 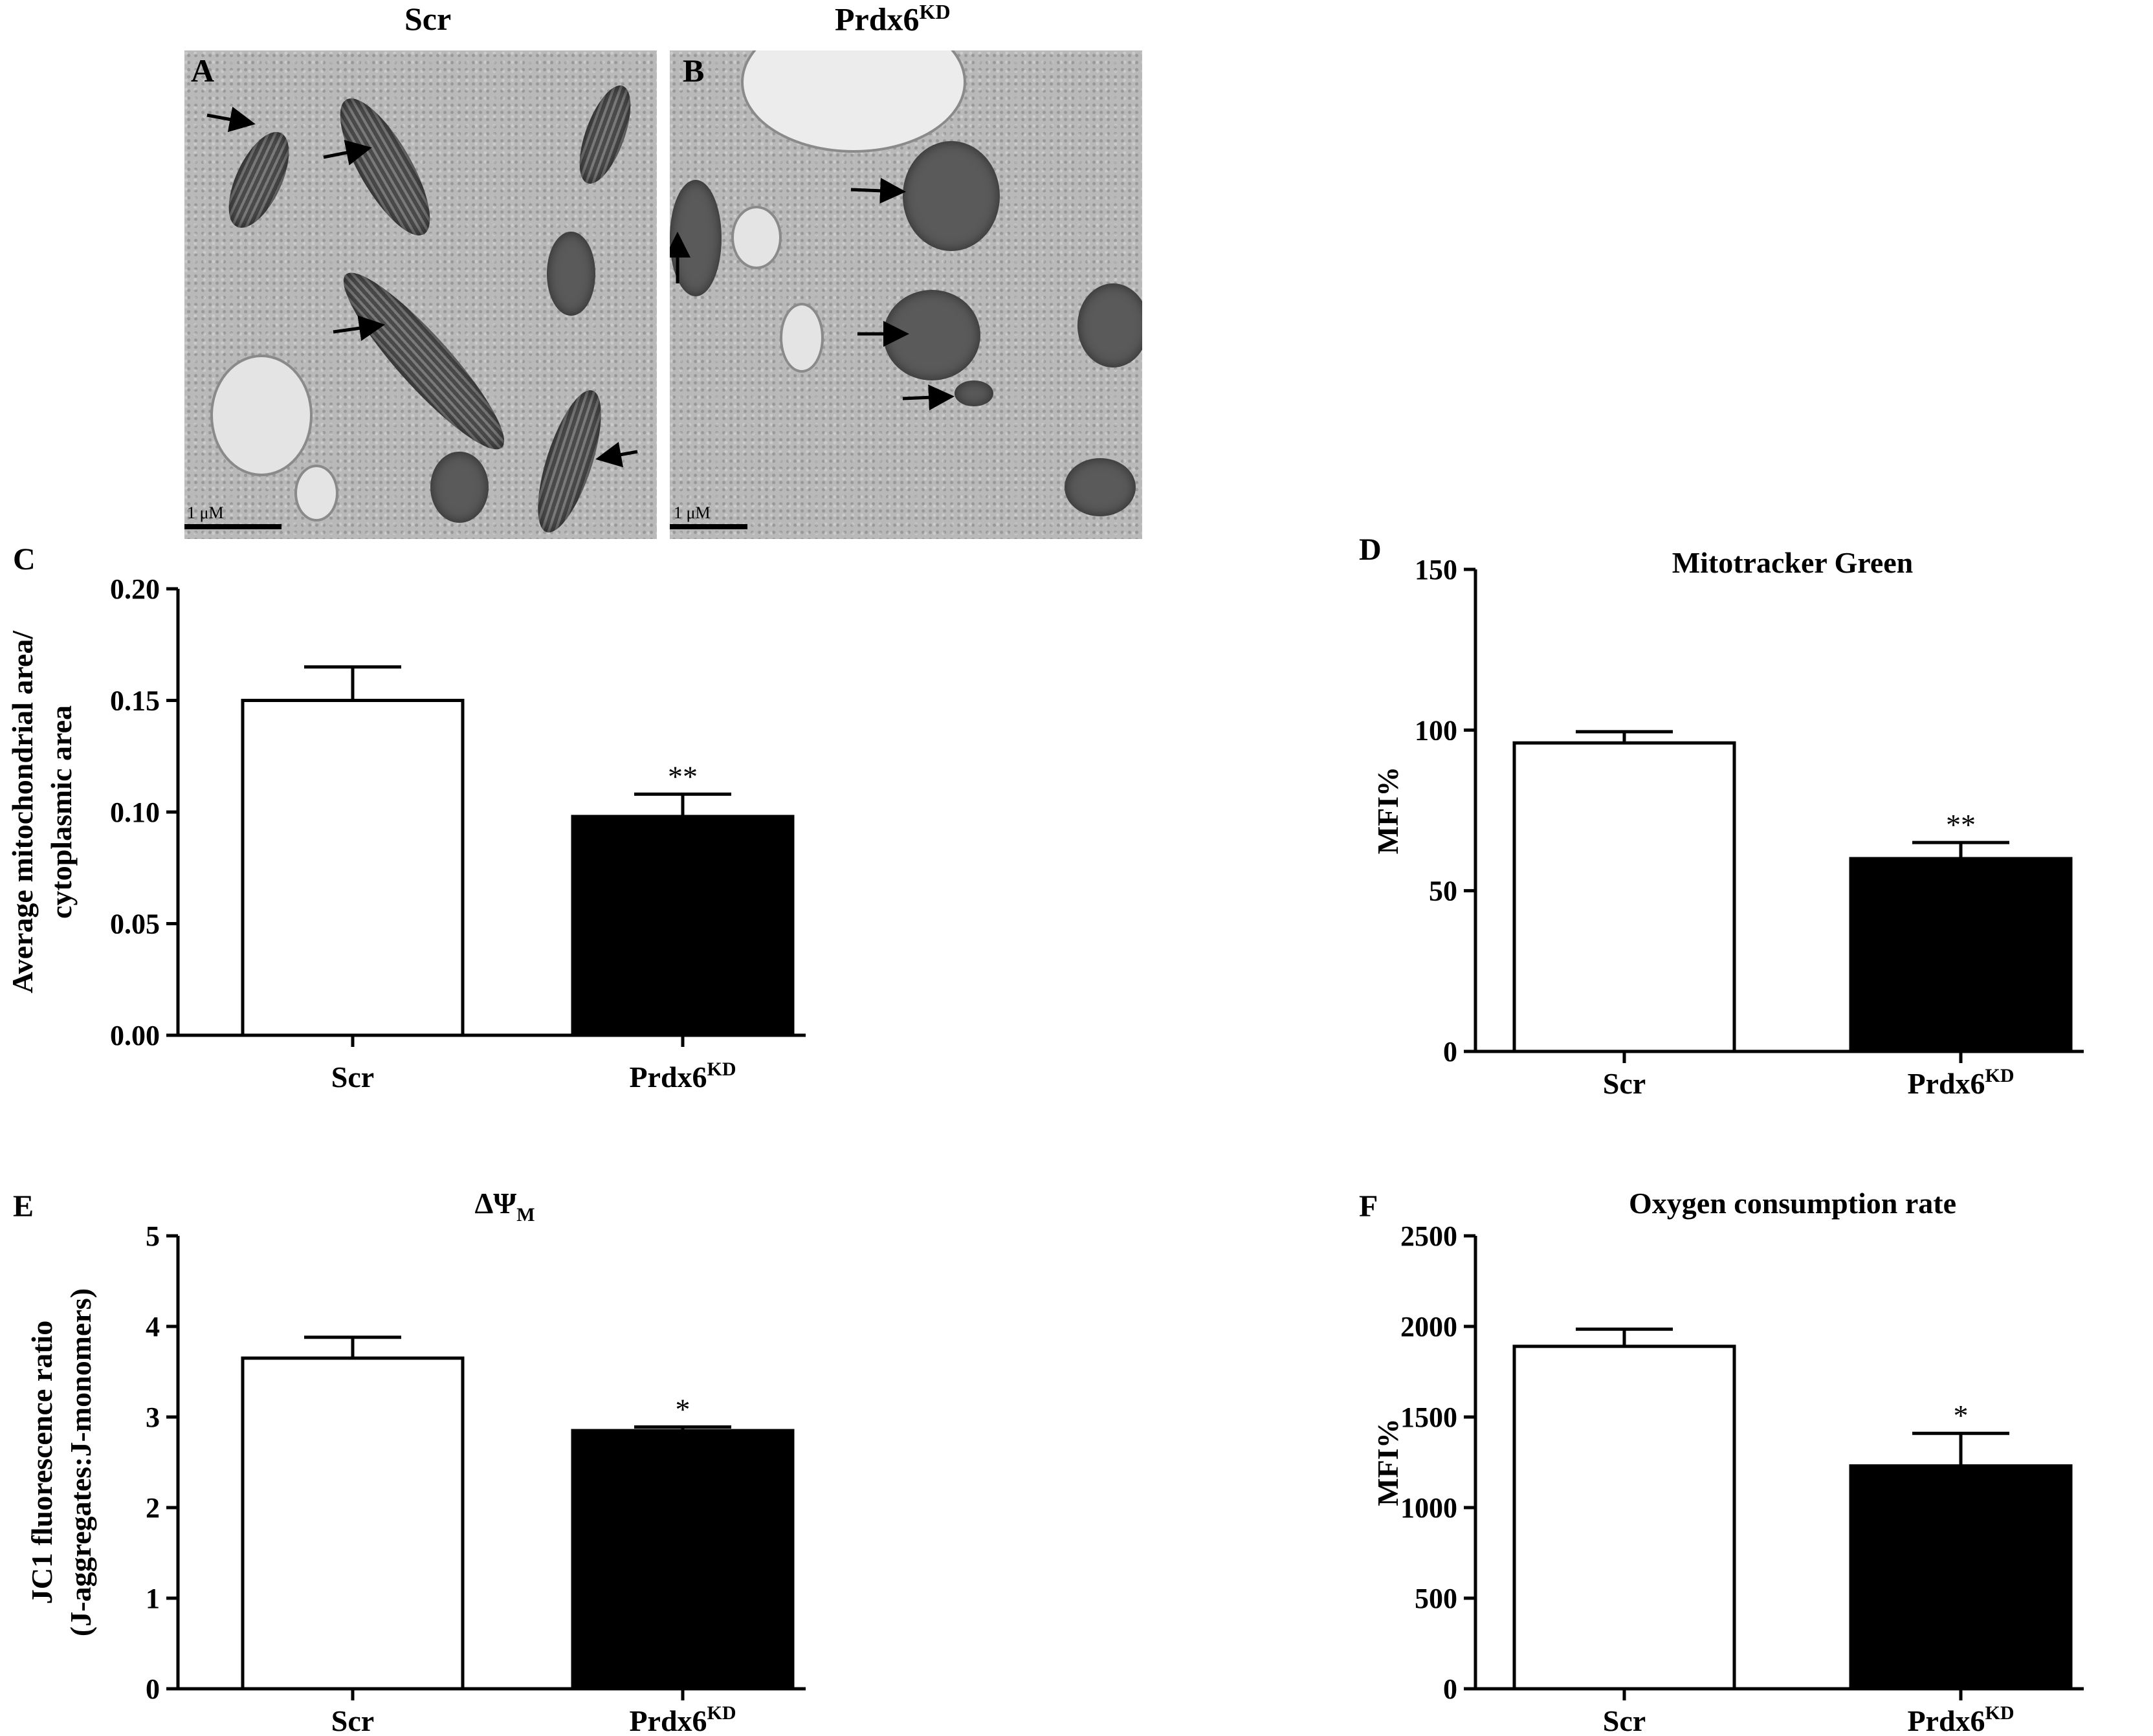 What do you see at coordinates (41, 1463) in the screenshot?
I see `y-axis-label: JC1 fluorescence ratio` at bounding box center [41, 1463].